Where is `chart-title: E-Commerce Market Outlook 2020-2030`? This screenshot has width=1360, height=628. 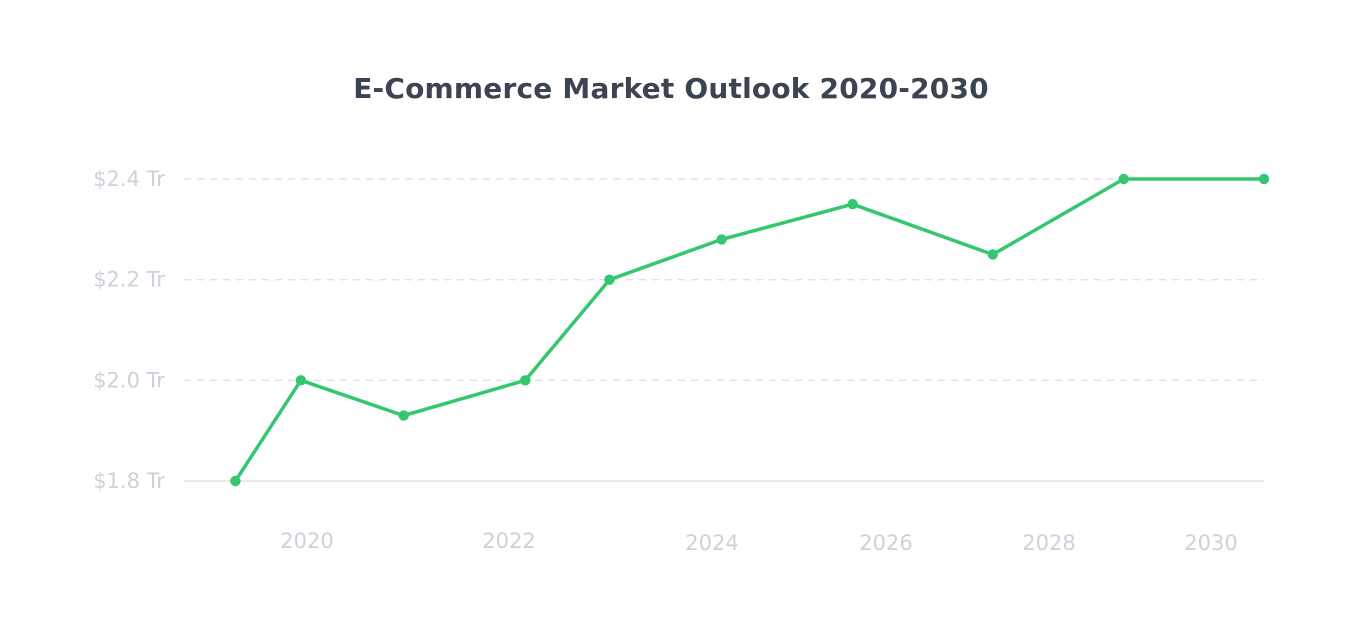
chart-title: E-Commerce Market Outlook 2020-2030 is located at coordinates (671, 88).